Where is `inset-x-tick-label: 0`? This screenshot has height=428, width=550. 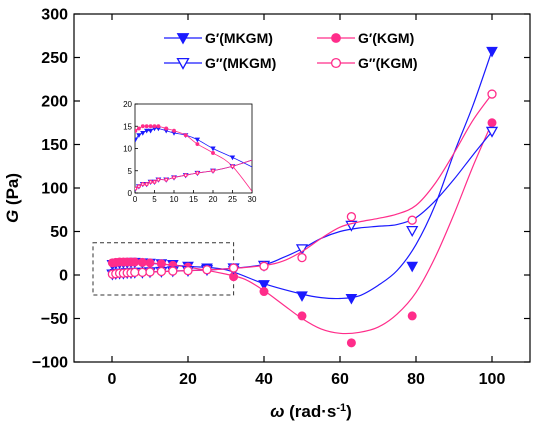
inset-x-tick-label: 0 is located at coordinates (135, 199).